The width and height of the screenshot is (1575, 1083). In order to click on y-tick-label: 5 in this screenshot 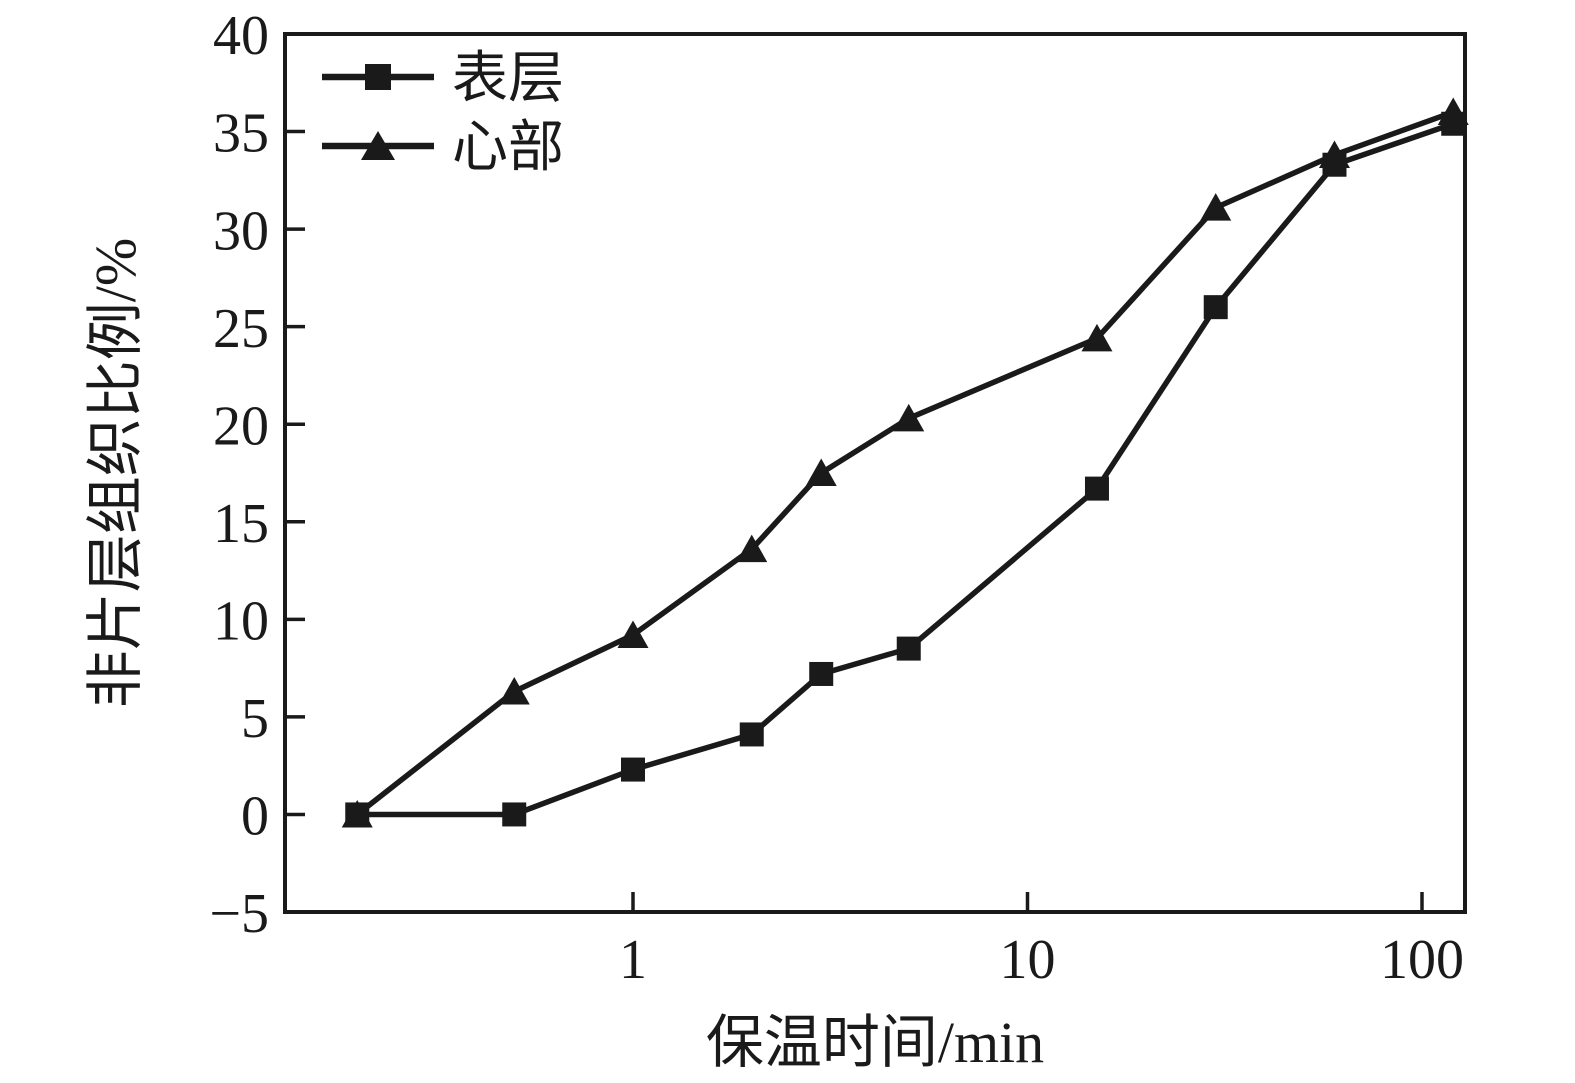, I will do `click(255, 719)`.